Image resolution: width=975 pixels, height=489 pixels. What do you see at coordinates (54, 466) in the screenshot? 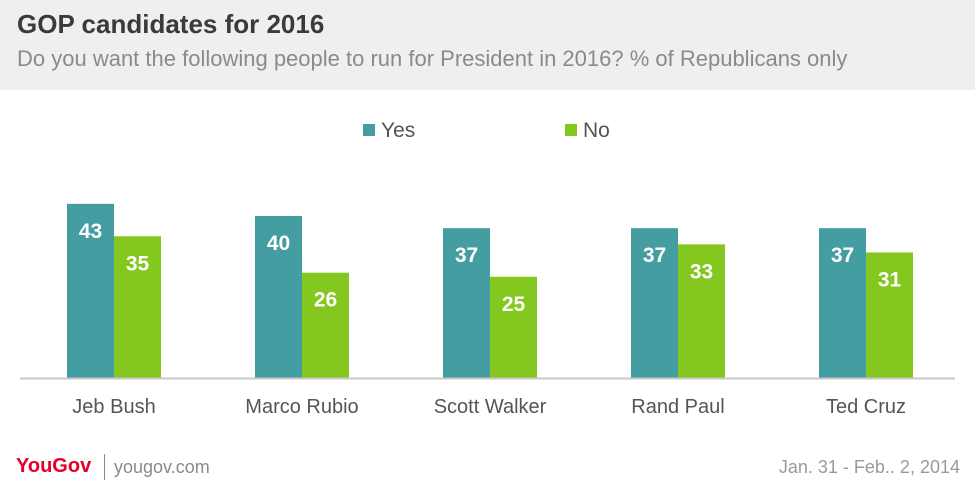
I see `yougov-logo: YouGov` at bounding box center [54, 466].